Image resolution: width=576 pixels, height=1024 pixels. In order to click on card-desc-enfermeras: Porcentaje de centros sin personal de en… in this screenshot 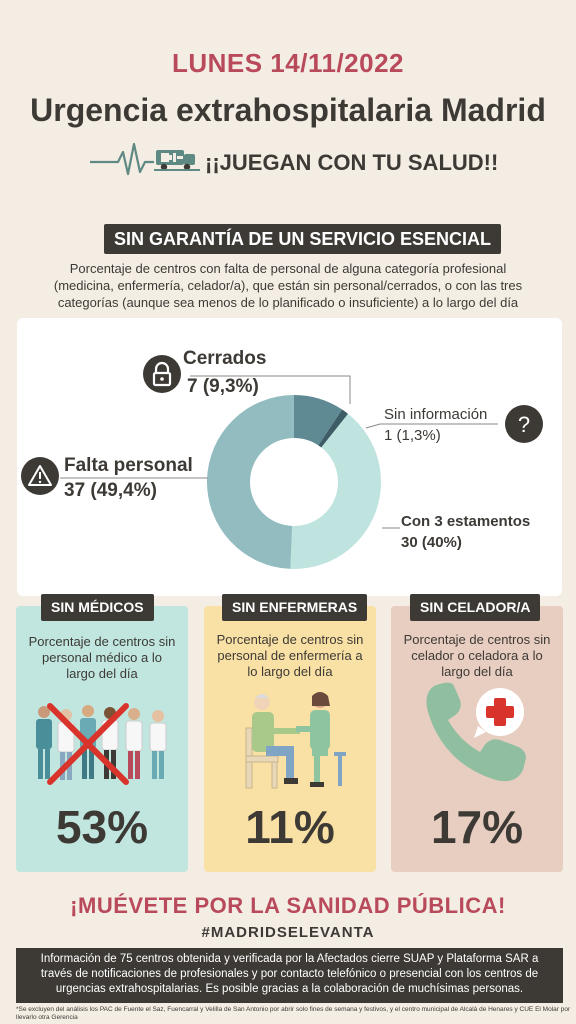, I will do `click(290, 655)`.